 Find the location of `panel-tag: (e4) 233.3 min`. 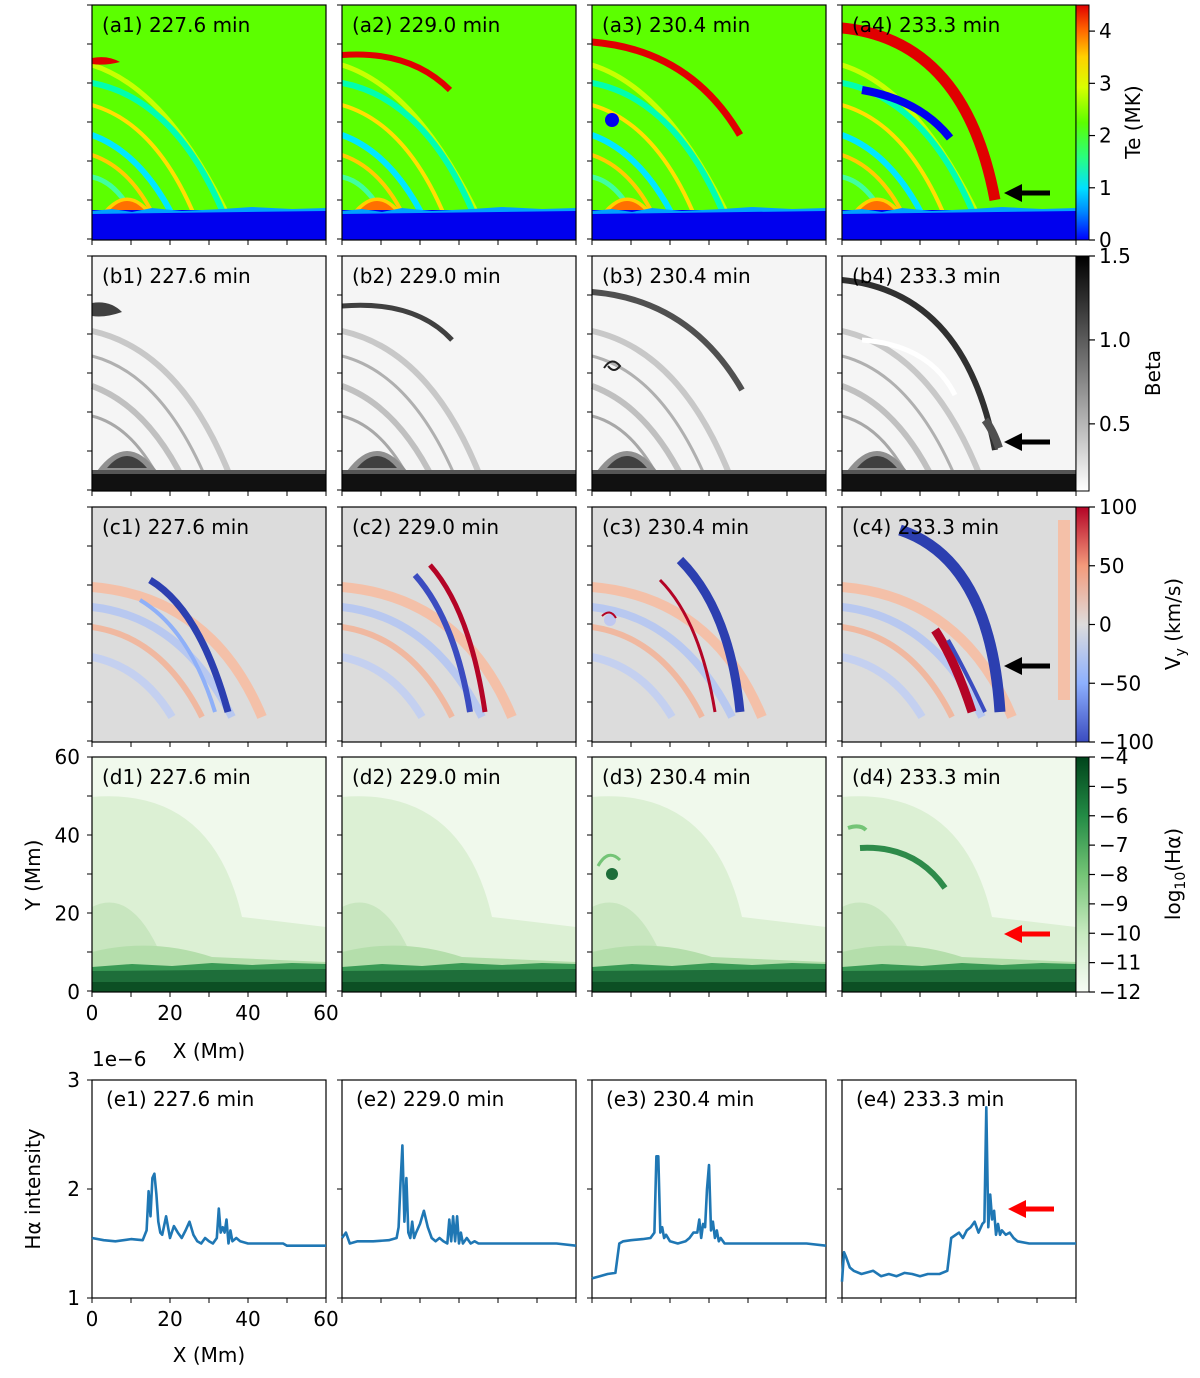

panel-tag: (e4) 233.3 min is located at coordinates (930, 1099).